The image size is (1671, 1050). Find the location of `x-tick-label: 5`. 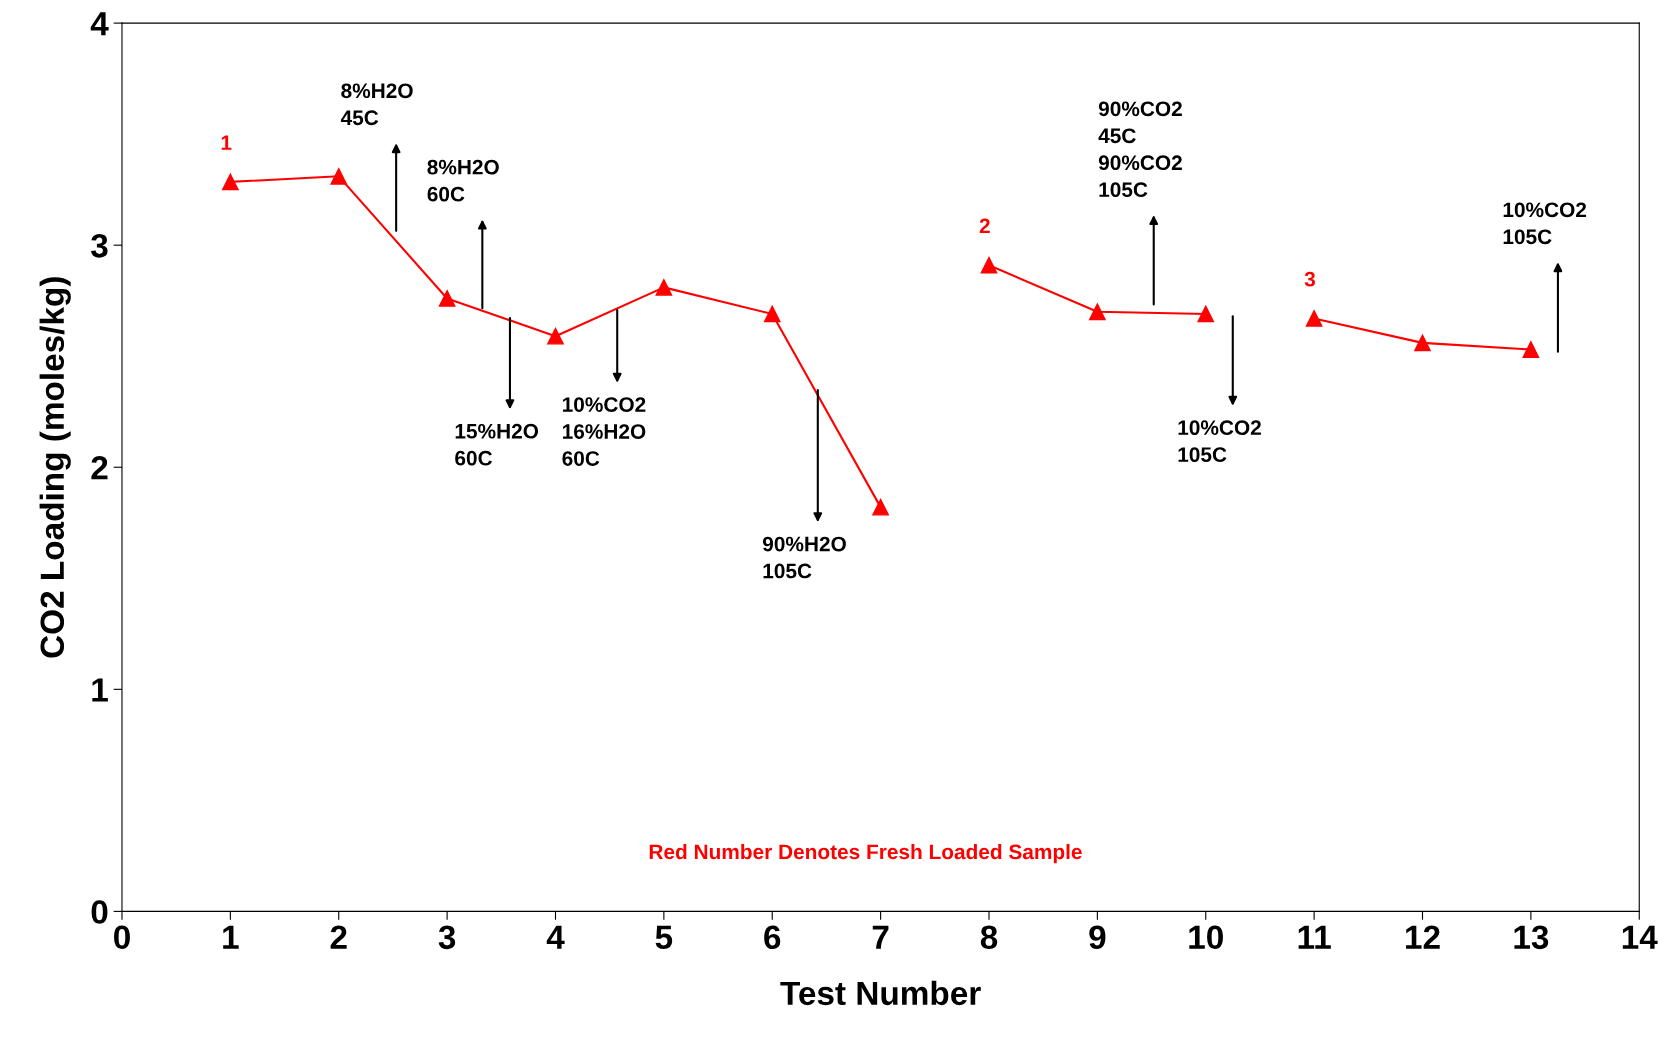

x-tick-label: 5 is located at coordinates (664, 937).